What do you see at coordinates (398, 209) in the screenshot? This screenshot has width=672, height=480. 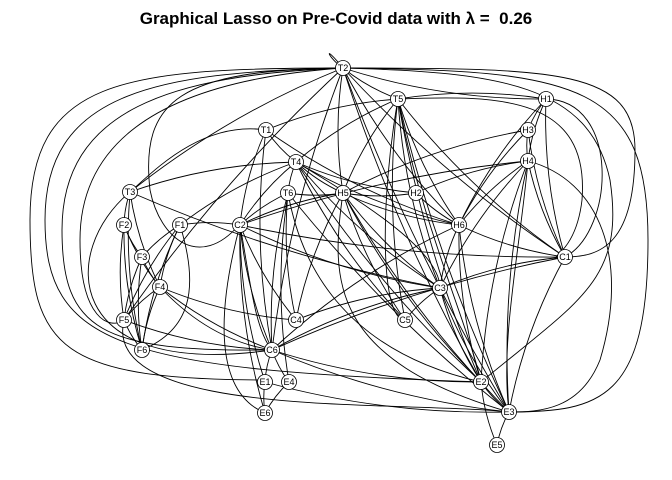 I see `edge-T5-C5` at bounding box center [398, 209].